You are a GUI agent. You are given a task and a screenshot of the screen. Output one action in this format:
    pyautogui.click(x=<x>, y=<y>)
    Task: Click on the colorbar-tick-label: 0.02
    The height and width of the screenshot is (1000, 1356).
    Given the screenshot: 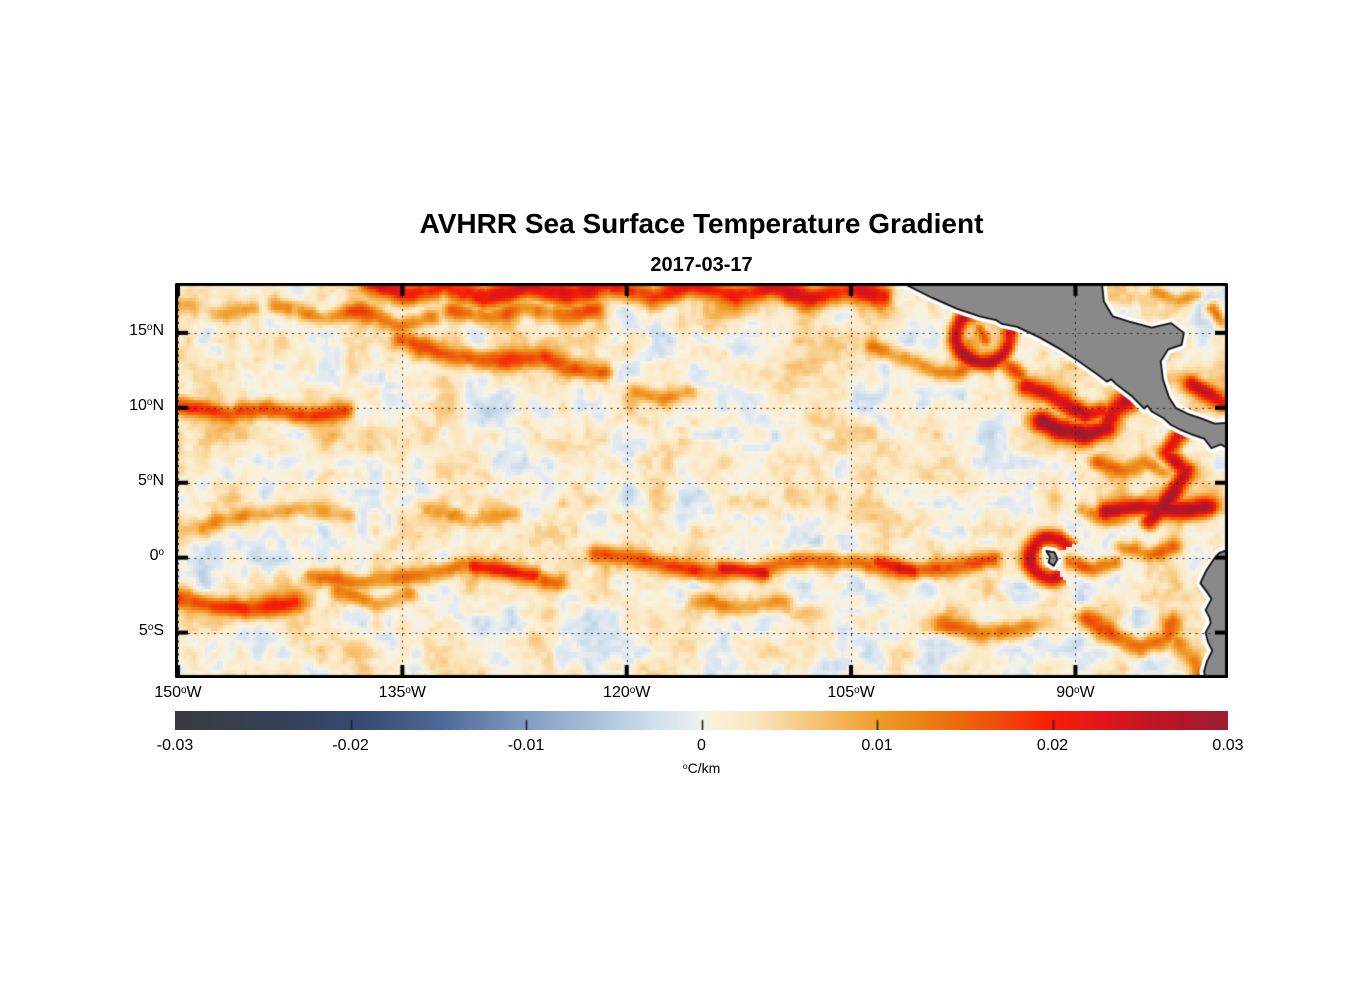 What is the action you would take?
    pyautogui.click(x=1052, y=745)
    